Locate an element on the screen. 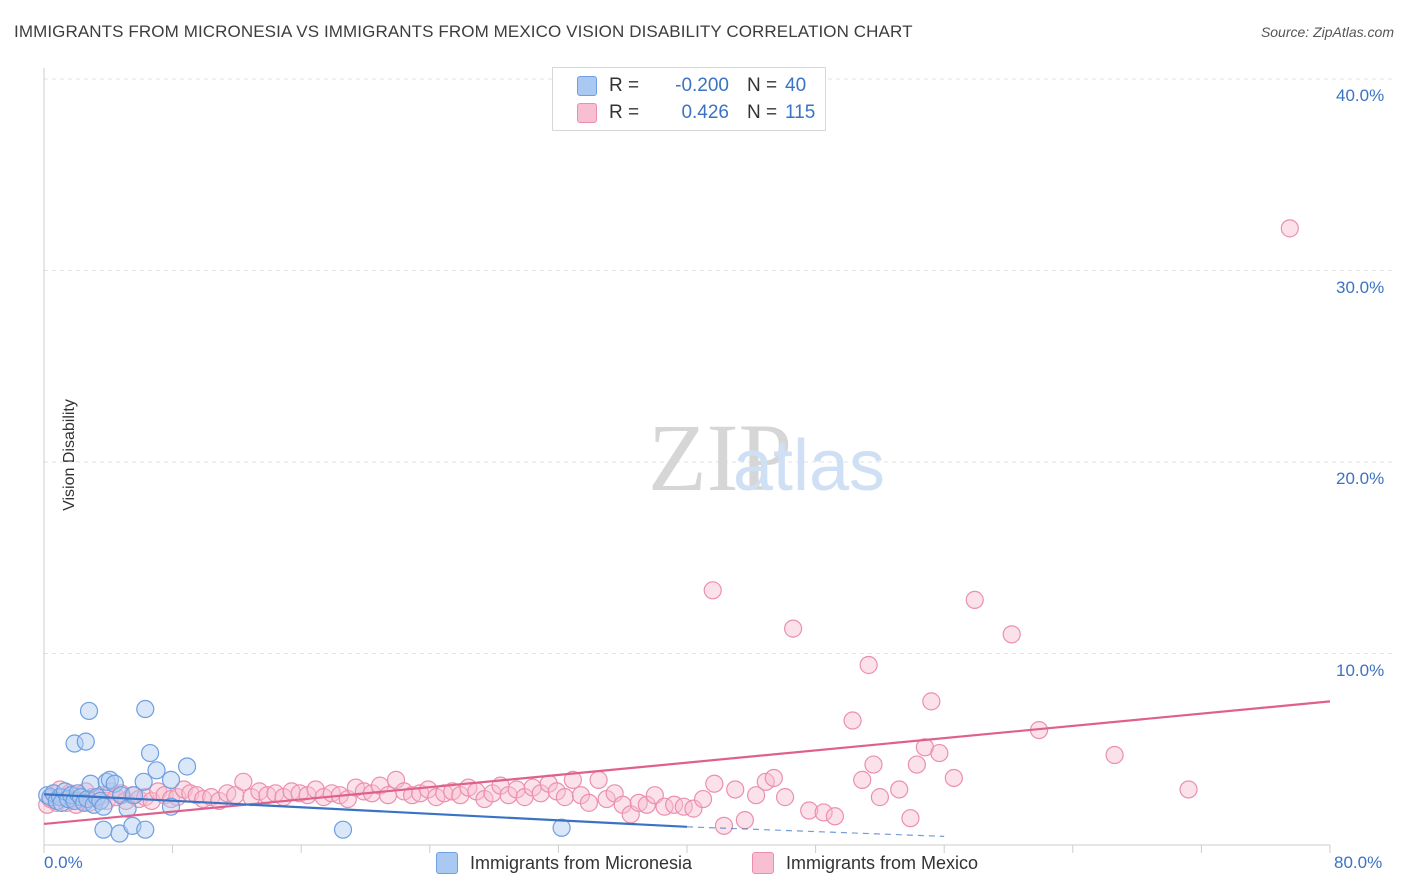 The height and width of the screenshot is (892, 1406). y-tick-label: 30.0% is located at coordinates (1360, 287).